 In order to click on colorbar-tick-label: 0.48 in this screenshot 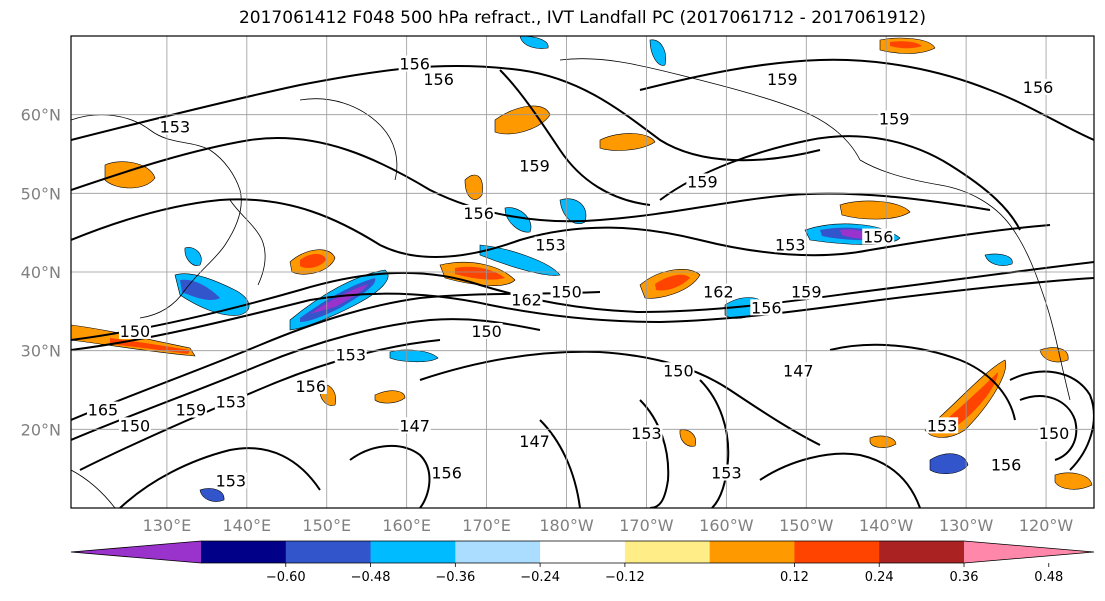, I will do `click(1048, 577)`.